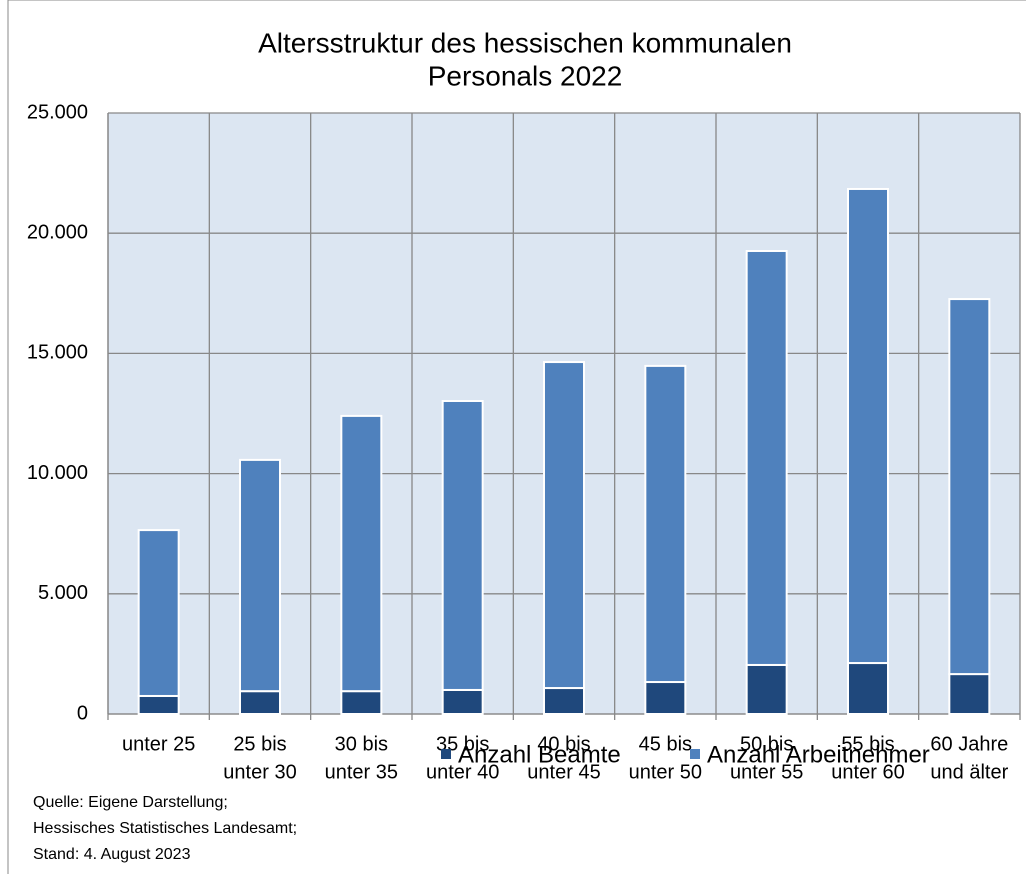 The image size is (1026, 879). What do you see at coordinates (867, 744) in the screenshot?
I see `x-tick-label: 55 bis` at bounding box center [867, 744].